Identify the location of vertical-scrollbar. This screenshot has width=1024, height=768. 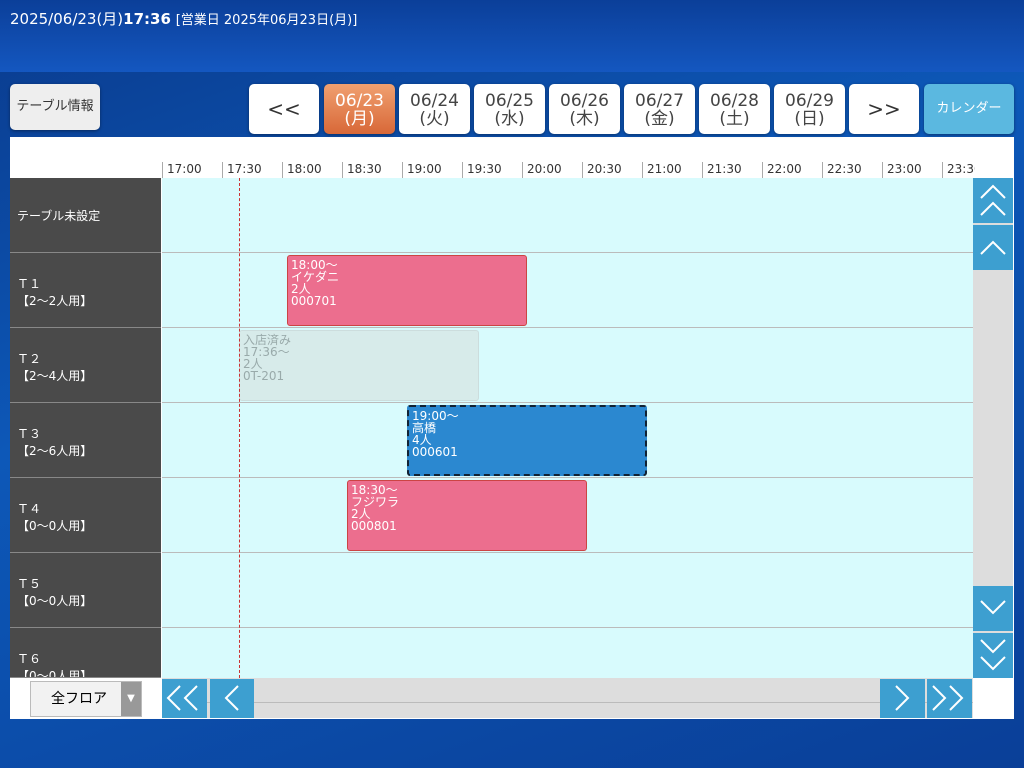
(993, 428).